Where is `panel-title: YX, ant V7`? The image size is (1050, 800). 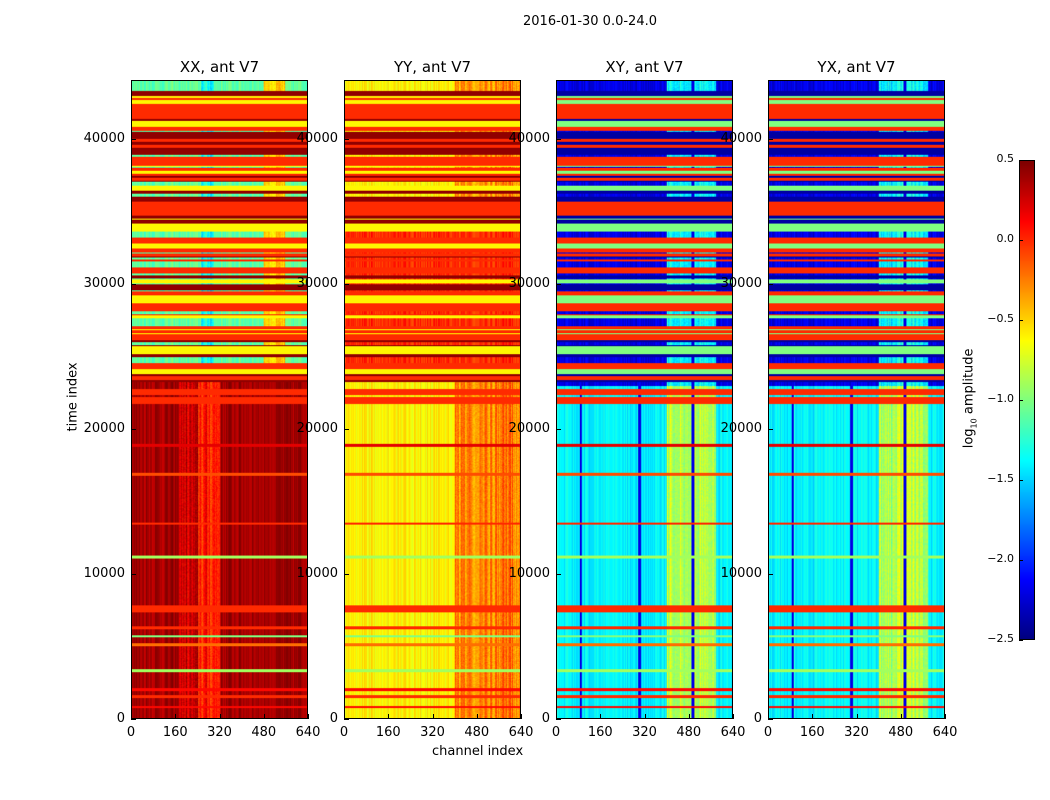
panel-title: YX, ant V7 is located at coordinates (856, 67).